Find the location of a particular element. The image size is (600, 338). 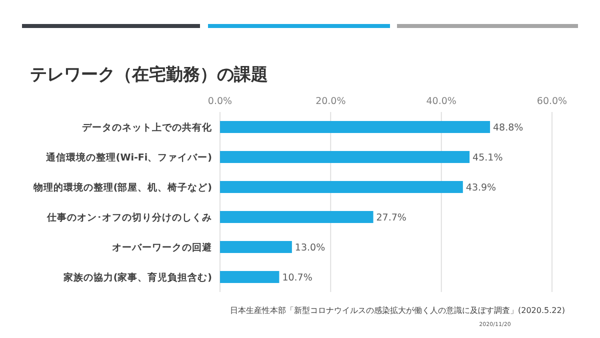

y-tick-label: 仕事のオン･オフの切り分けのしくみ is located at coordinates (129, 218).